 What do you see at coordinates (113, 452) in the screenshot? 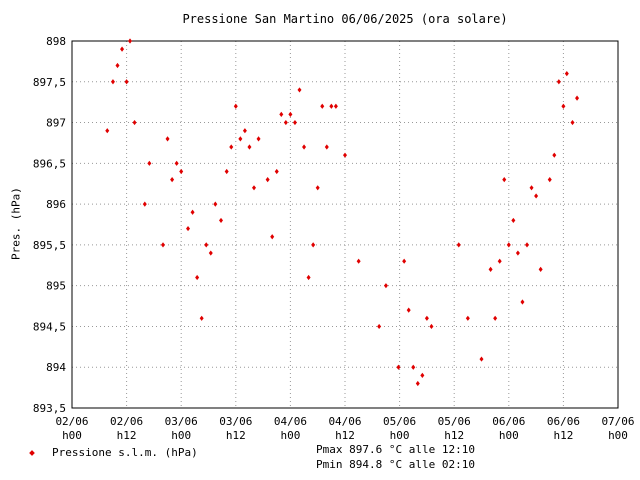
I see `legend: Pressione s.l.m. (hPa)` at bounding box center [113, 452].